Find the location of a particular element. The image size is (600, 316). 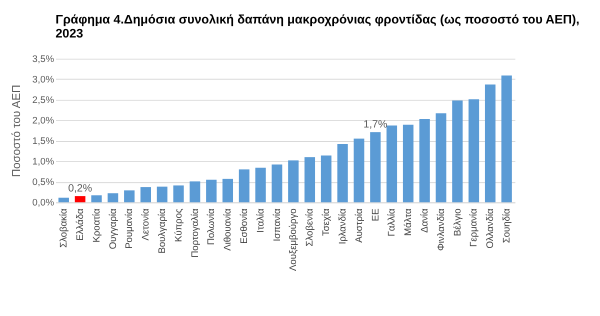

x-tick-label: Λουξεμβούργο is located at coordinates (294, 239).